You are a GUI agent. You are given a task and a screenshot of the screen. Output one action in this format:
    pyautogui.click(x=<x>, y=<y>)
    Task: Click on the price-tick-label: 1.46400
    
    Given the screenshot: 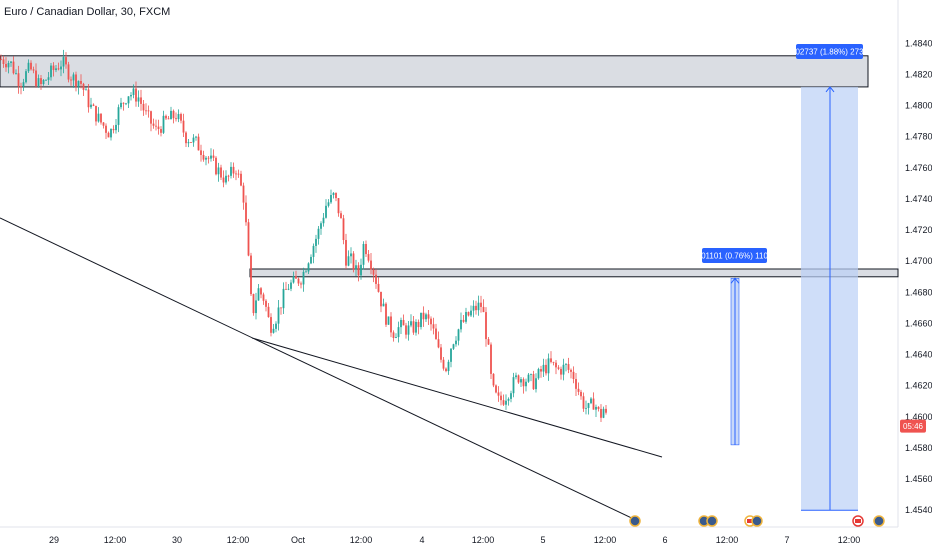 What is the action you would take?
    pyautogui.click(x=918, y=355)
    